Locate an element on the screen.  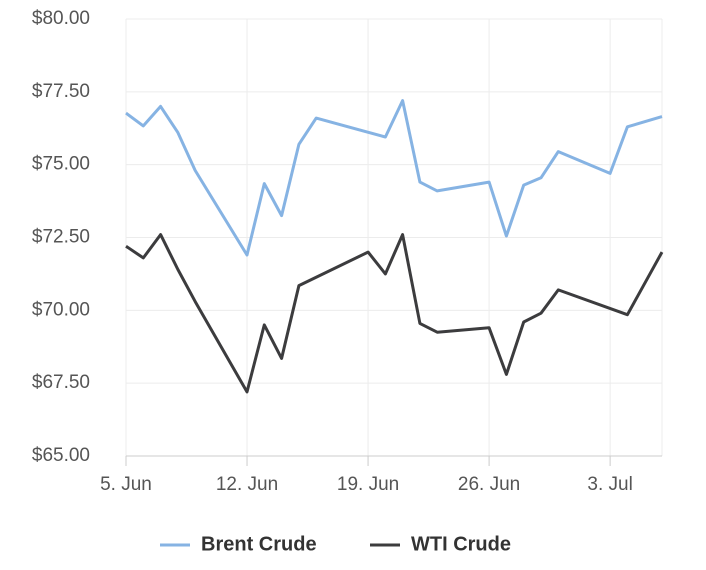
legend-label: Brent Crude is located at coordinates (259, 544).